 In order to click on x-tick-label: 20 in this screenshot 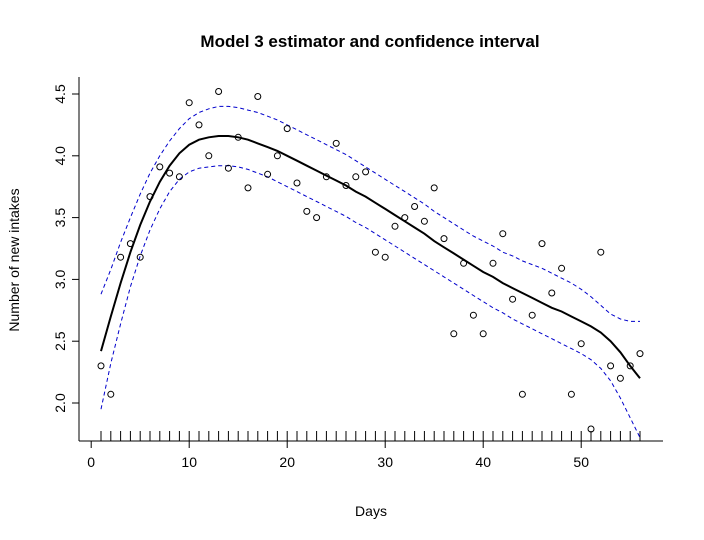, I will do `click(287, 462)`.